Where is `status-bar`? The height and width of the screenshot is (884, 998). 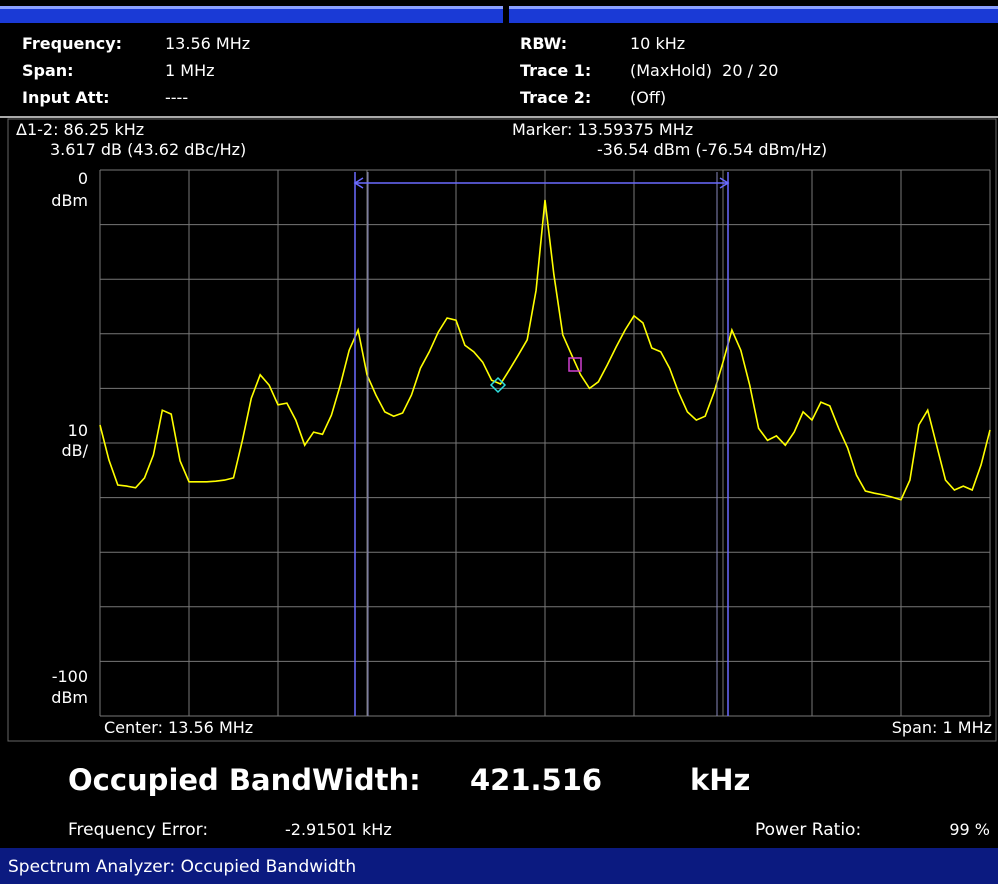 status-bar is located at coordinates (499, 866).